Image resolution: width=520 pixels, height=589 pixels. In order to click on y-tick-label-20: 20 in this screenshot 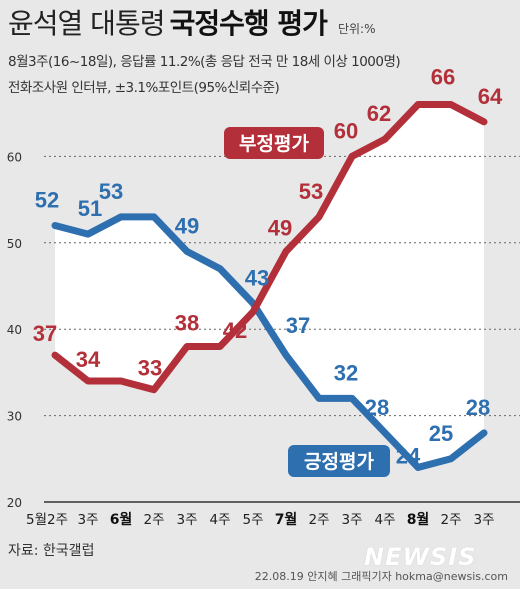, I will do `click(14, 503)`.